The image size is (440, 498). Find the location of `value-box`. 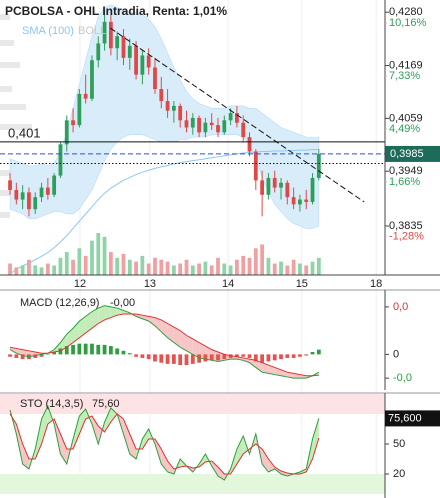

value-box is located at coordinates (412, 418).